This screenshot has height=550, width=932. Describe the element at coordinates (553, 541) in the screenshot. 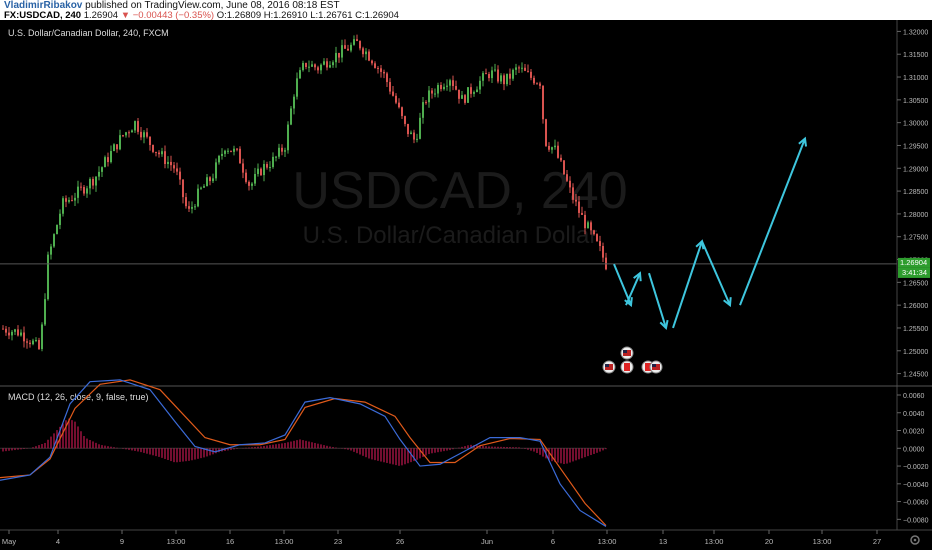

I see `time-tick-label: 6` at that location.